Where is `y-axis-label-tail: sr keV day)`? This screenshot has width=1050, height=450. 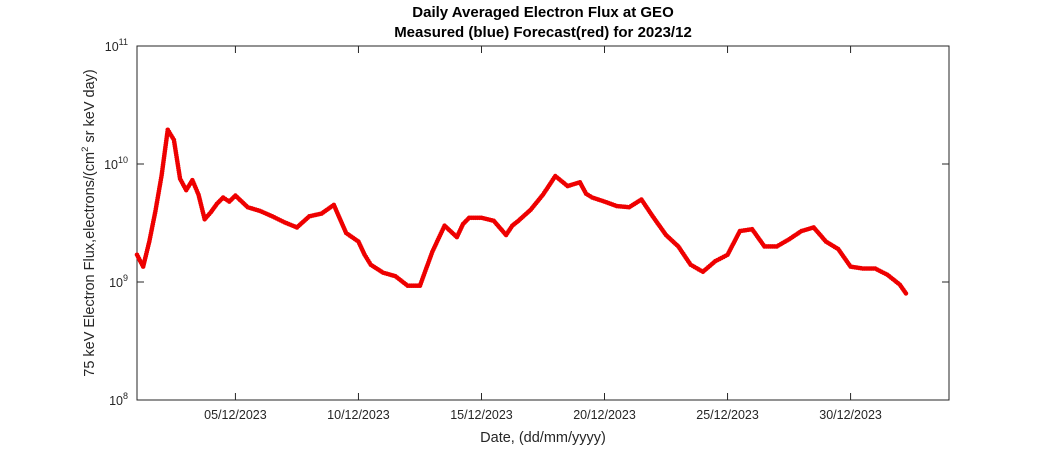 y-axis-label-tail: sr keV day) is located at coordinates (90, 107).